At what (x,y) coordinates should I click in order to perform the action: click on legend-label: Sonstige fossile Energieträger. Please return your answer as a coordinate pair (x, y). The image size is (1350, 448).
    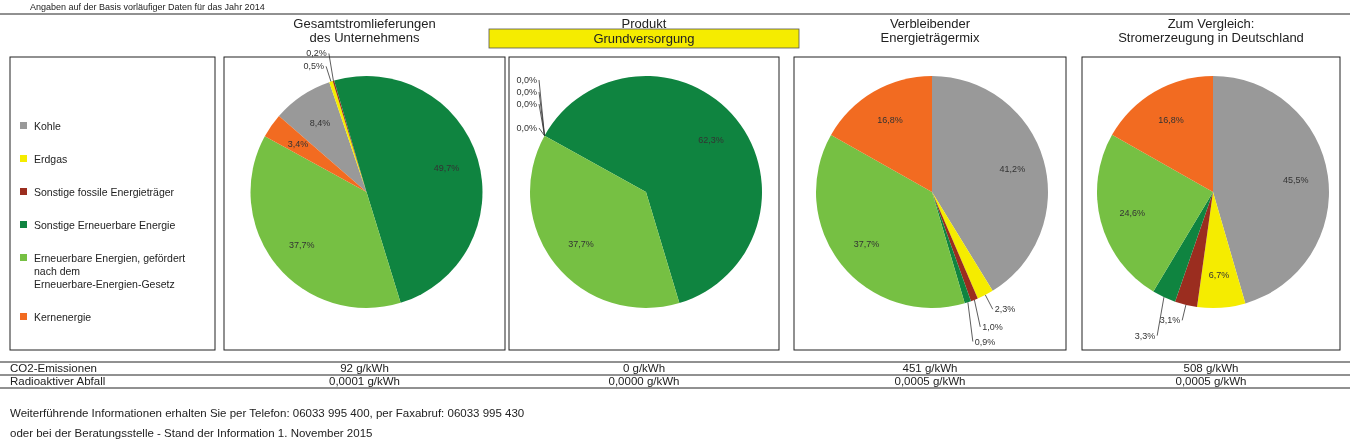
    Looking at the image, I should click on (104, 192).